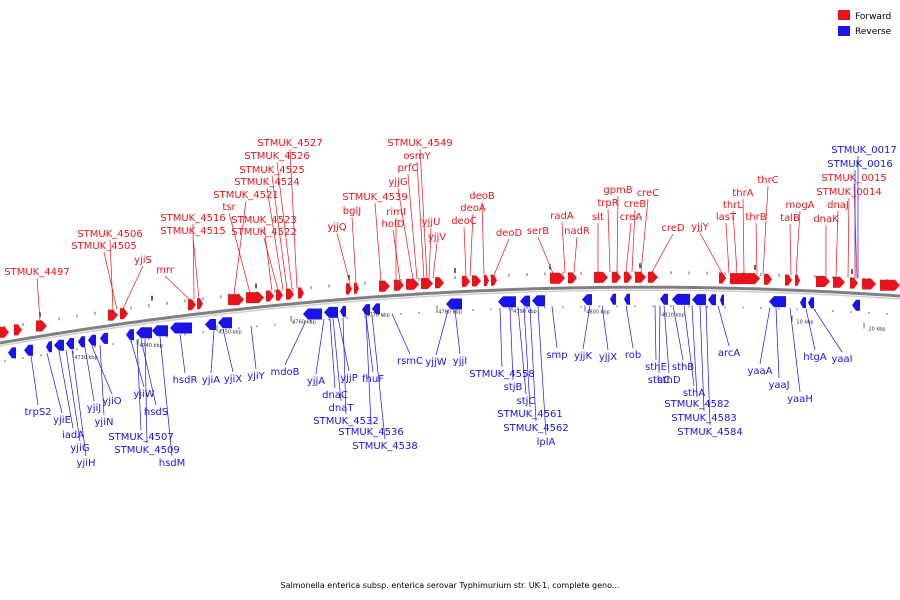 Image resolution: width=900 pixels, height=600 pixels. What do you see at coordinates (256, 376) in the screenshot?
I see `reverse-gene-label: yjiY` at bounding box center [256, 376].